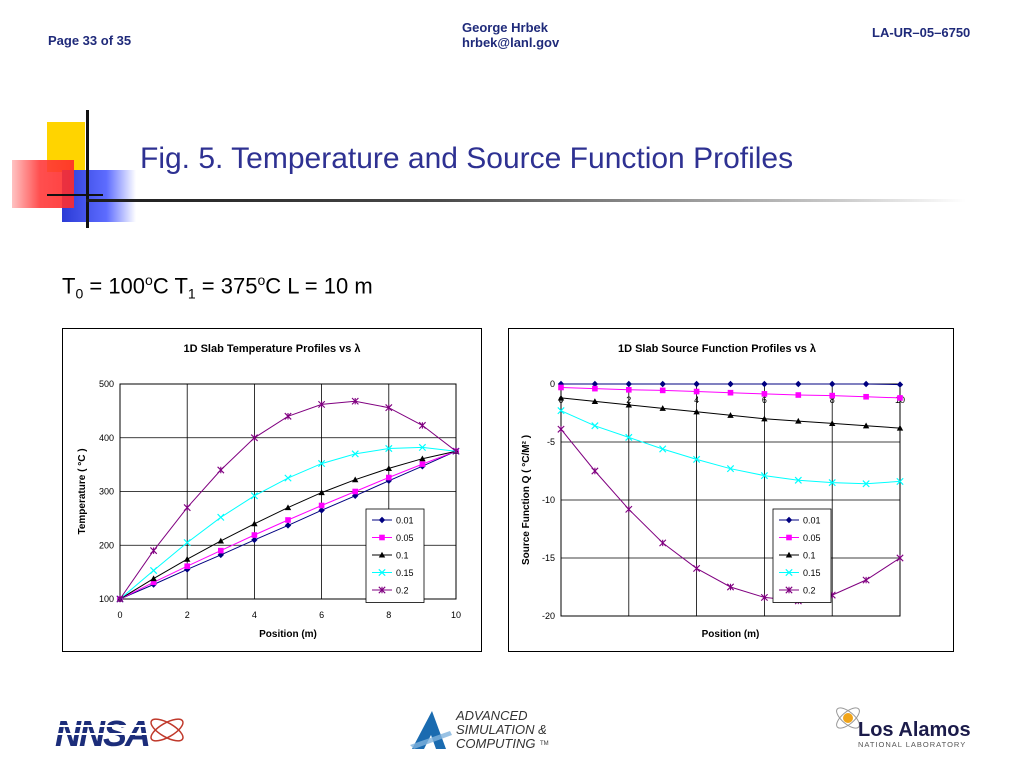 The width and height of the screenshot is (1024, 768). Describe the element at coordinates (832, 400) in the screenshot. I see `x-tick-label: 8` at that location.